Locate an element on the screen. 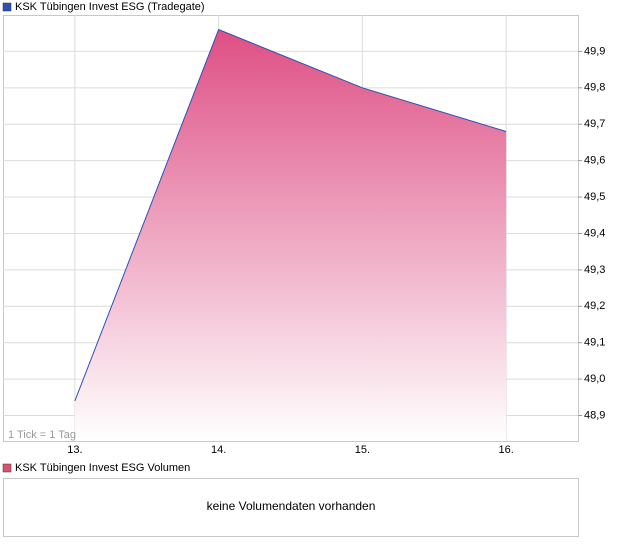 This screenshot has width=620, height=551. legend-swatch is located at coordinates (7, 7).